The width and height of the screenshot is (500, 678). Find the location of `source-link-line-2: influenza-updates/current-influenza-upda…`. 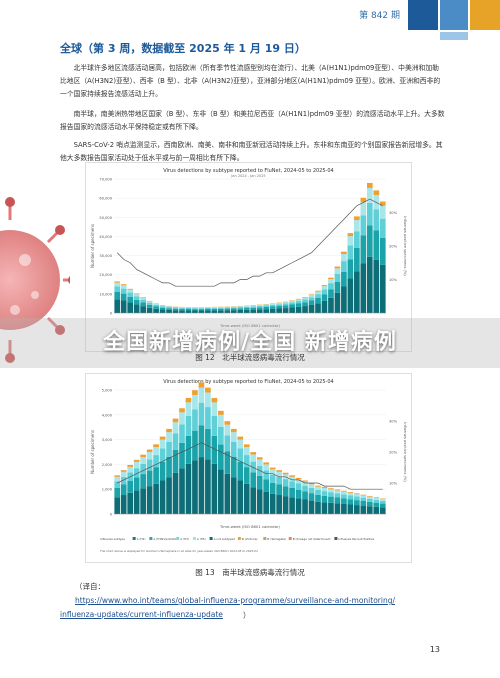

source-link-line-2: influenza-updates/current-influenza-upda… is located at coordinates (141, 614).